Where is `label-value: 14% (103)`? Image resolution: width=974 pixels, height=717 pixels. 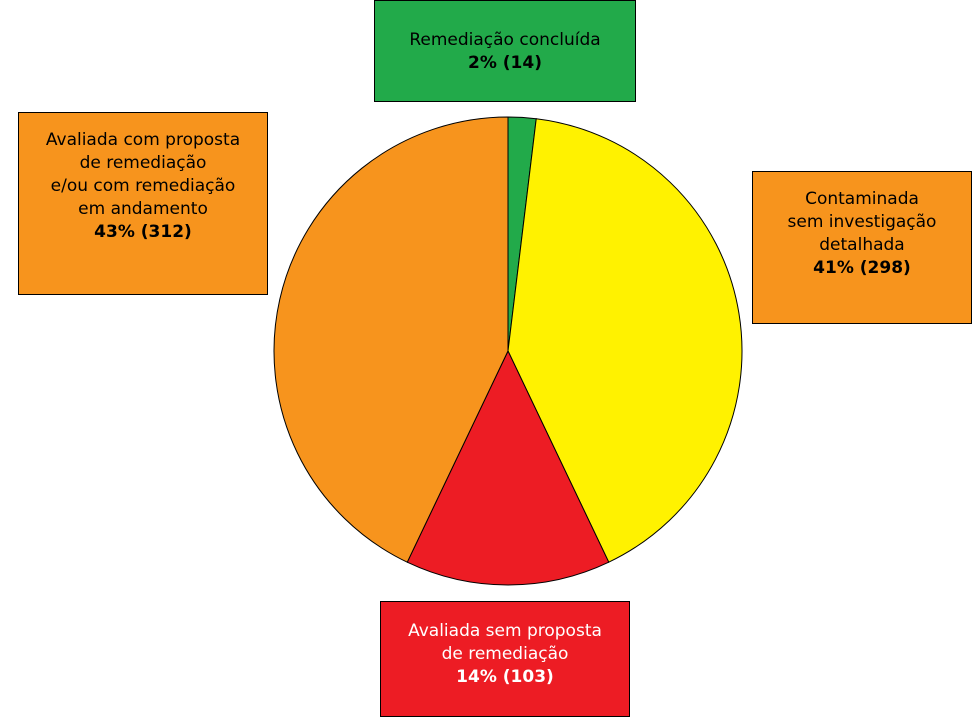 label-value: 14% (103) is located at coordinates (505, 677).